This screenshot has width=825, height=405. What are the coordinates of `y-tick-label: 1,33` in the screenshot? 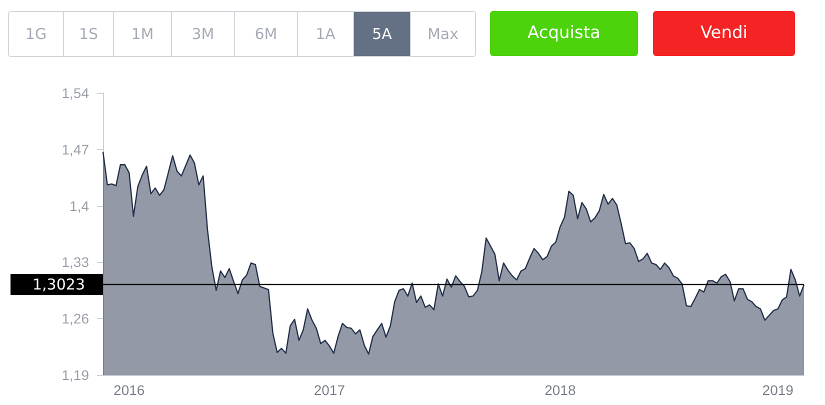 It's located at (76, 262).